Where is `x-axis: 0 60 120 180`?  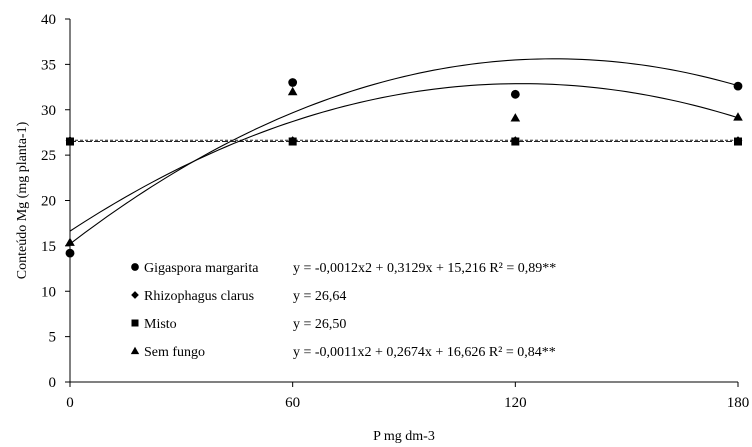 x-axis: 0 60 120 180 is located at coordinates (408, 396).